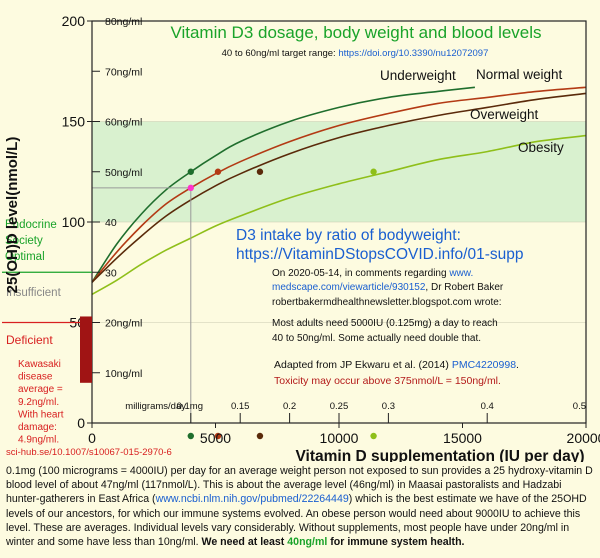 Image resolution: width=600 pixels, height=558 pixels. What do you see at coordinates (388, 406) in the screenshot?
I see `mgday-tick-label: 0.3` at bounding box center [388, 406].